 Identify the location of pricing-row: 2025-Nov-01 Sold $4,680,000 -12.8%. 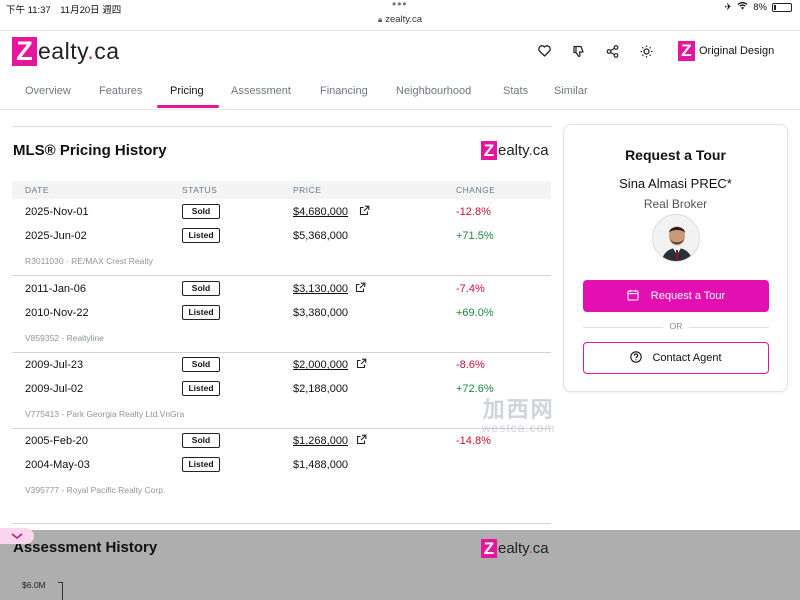
(280, 213).